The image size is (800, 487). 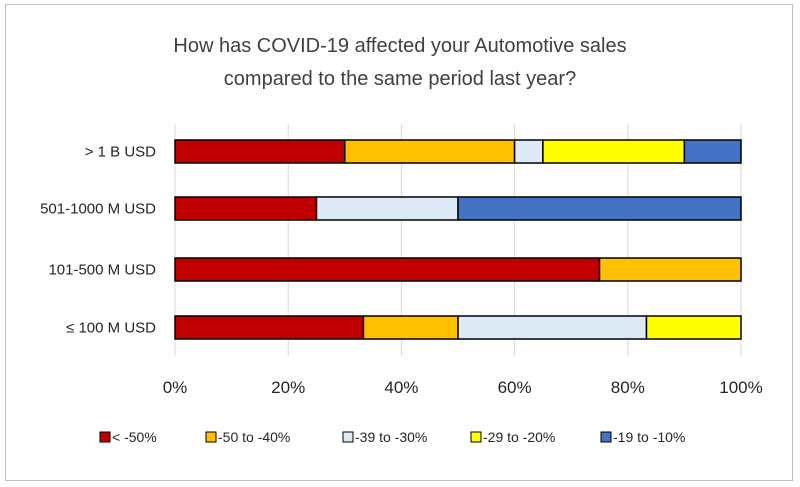 I want to click on x-tick-label: 60%, so click(x=515, y=387).